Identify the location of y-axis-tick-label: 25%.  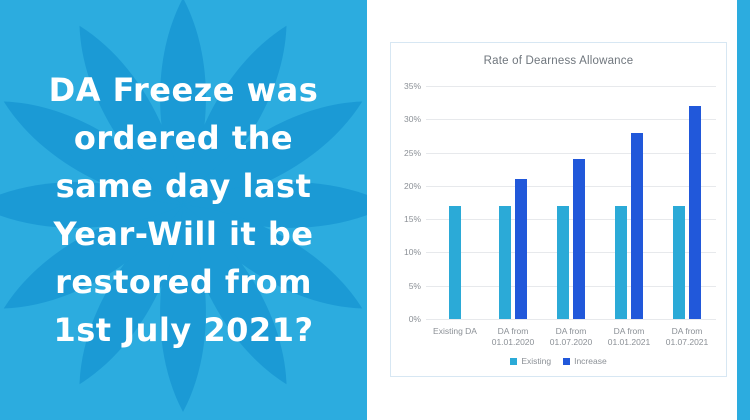
(412, 152).